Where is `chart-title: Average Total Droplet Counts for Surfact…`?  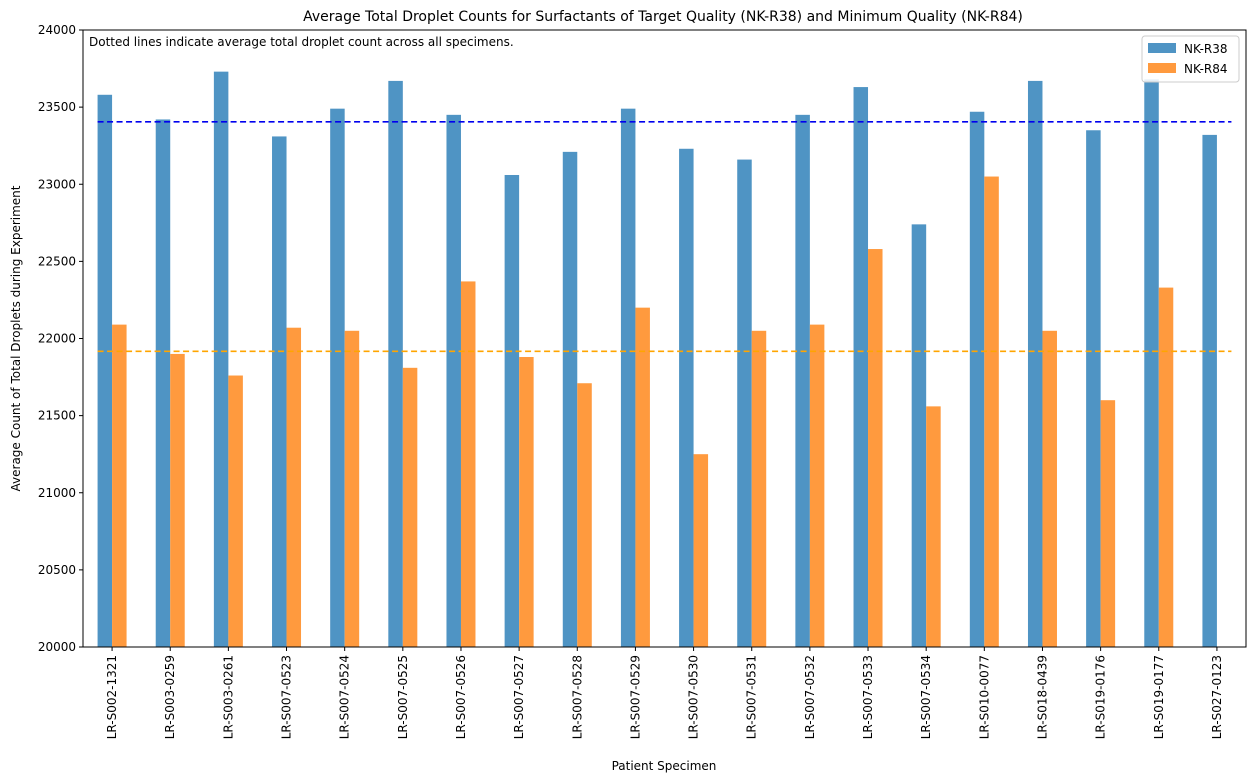 chart-title: Average Total Droplet Counts for Surfact… is located at coordinates (663, 17).